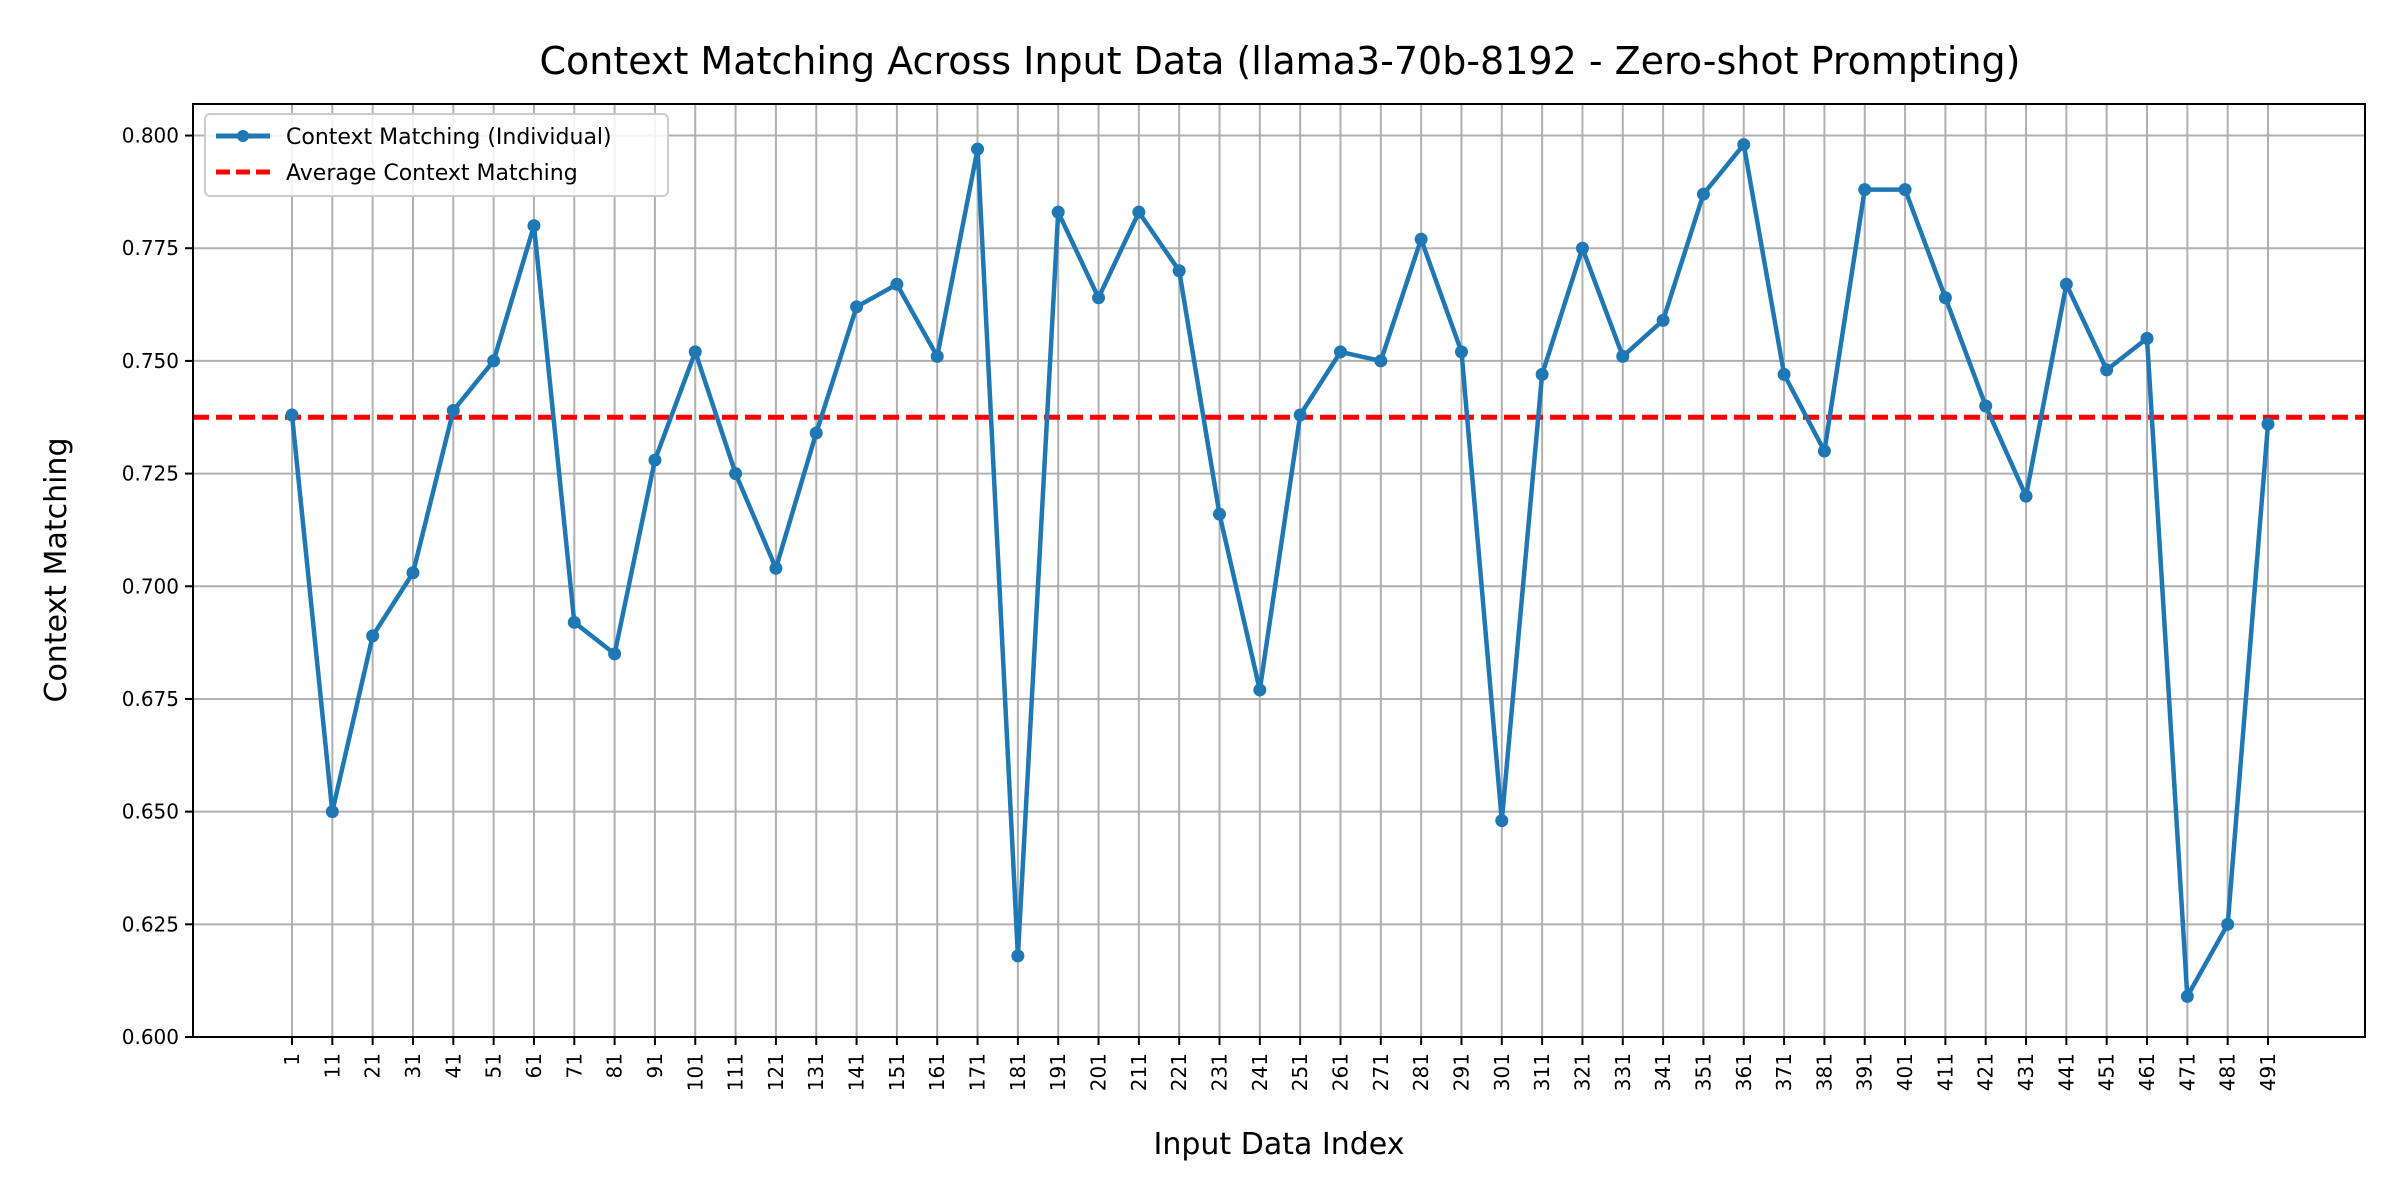  Describe the element at coordinates (373, 1065) in the screenshot. I see `x-tick-label: 21` at that location.